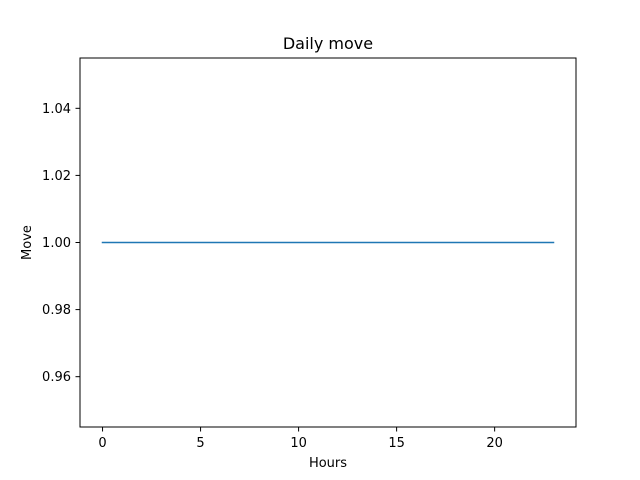 The height and width of the screenshot is (480, 640). Describe the element at coordinates (56, 176) in the screenshot. I see `y-tick-label: 1.02` at that location.